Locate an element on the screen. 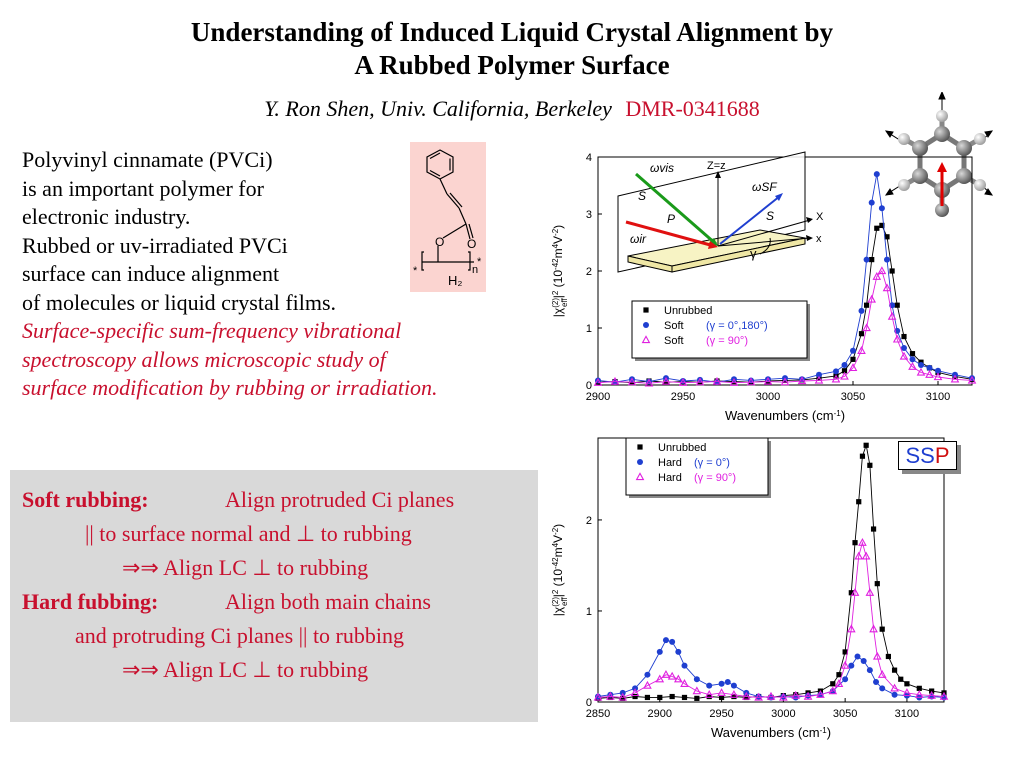 This screenshot has width=1024, height=768. series-fit-line is located at coordinates (771, 619).